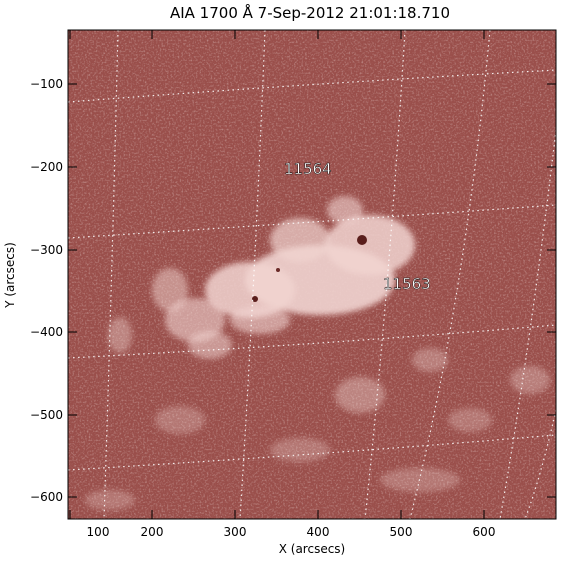 Image resolution: width=564 pixels, height=564 pixels. What do you see at coordinates (484, 532) in the screenshot?
I see `x-tick-label: 600` at bounding box center [484, 532].